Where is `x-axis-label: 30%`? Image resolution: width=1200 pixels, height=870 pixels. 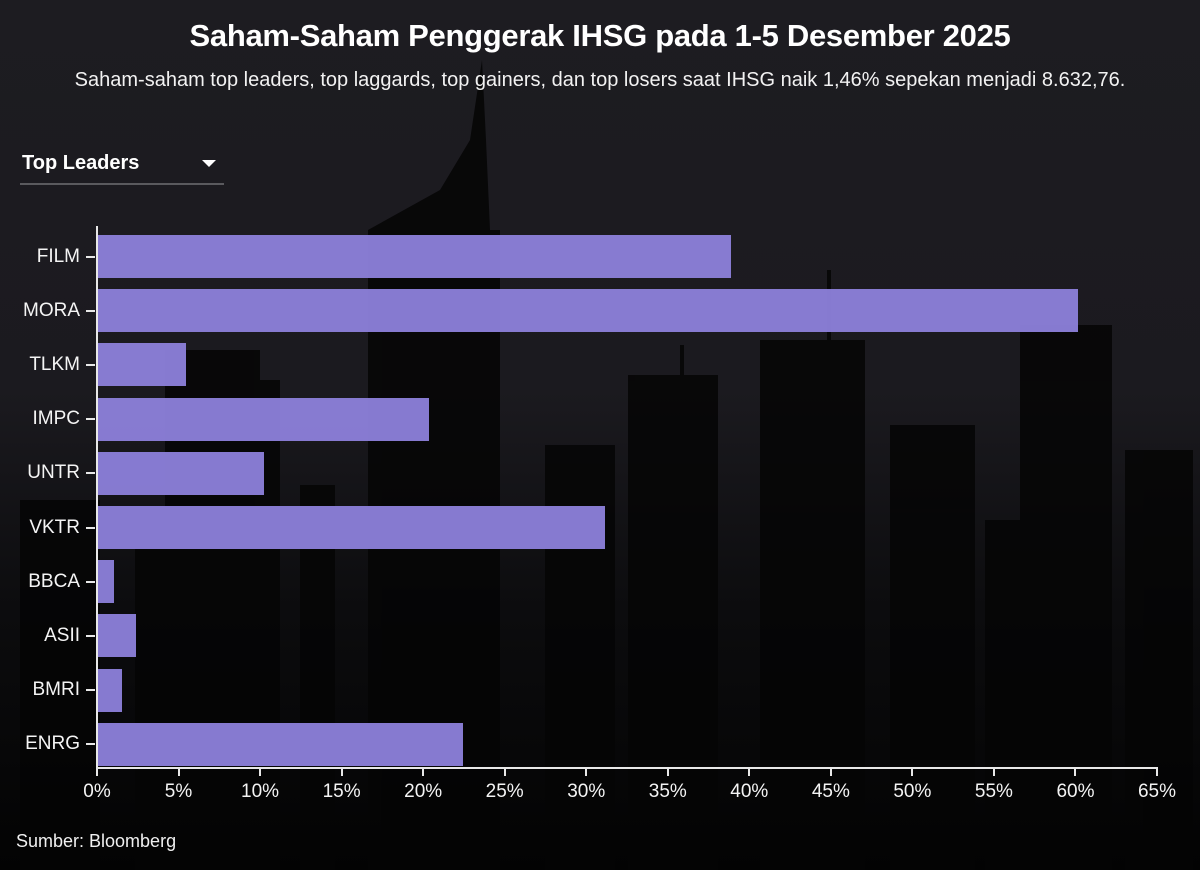
x-axis-label: 30% is located at coordinates (586, 791).